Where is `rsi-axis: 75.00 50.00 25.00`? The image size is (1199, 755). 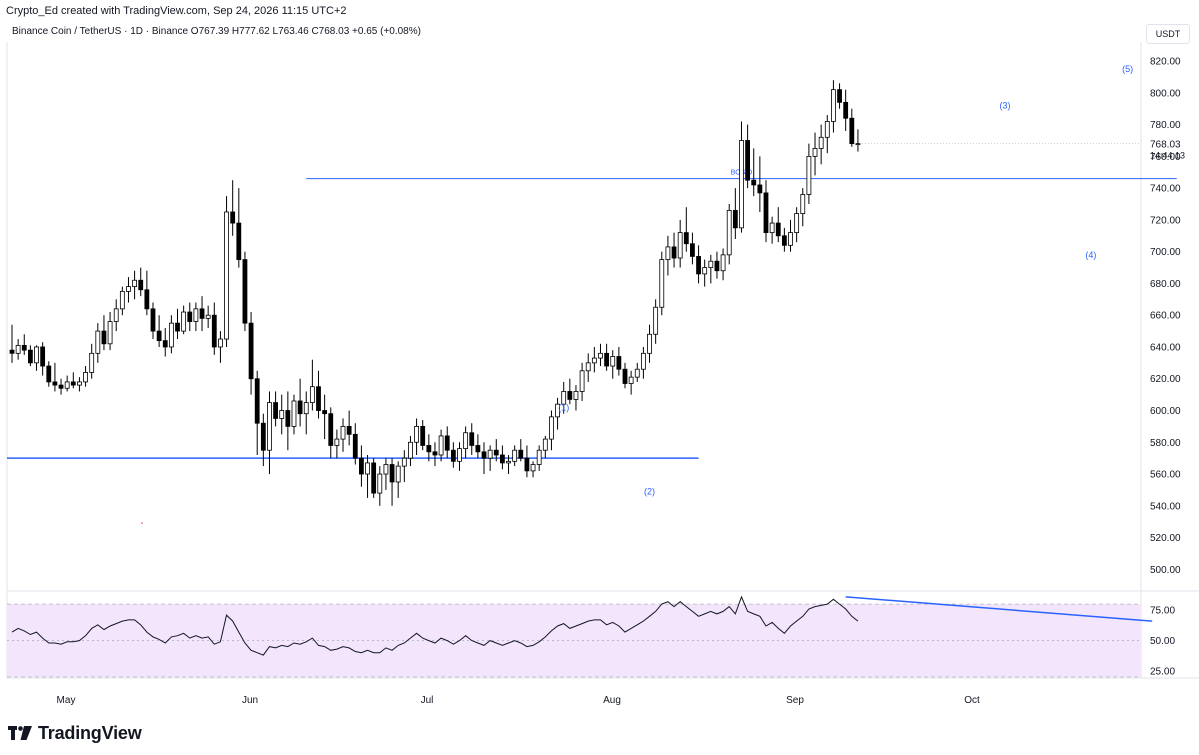
rsi-axis: 75.00 50.00 25.00 is located at coordinates (1162, 642).